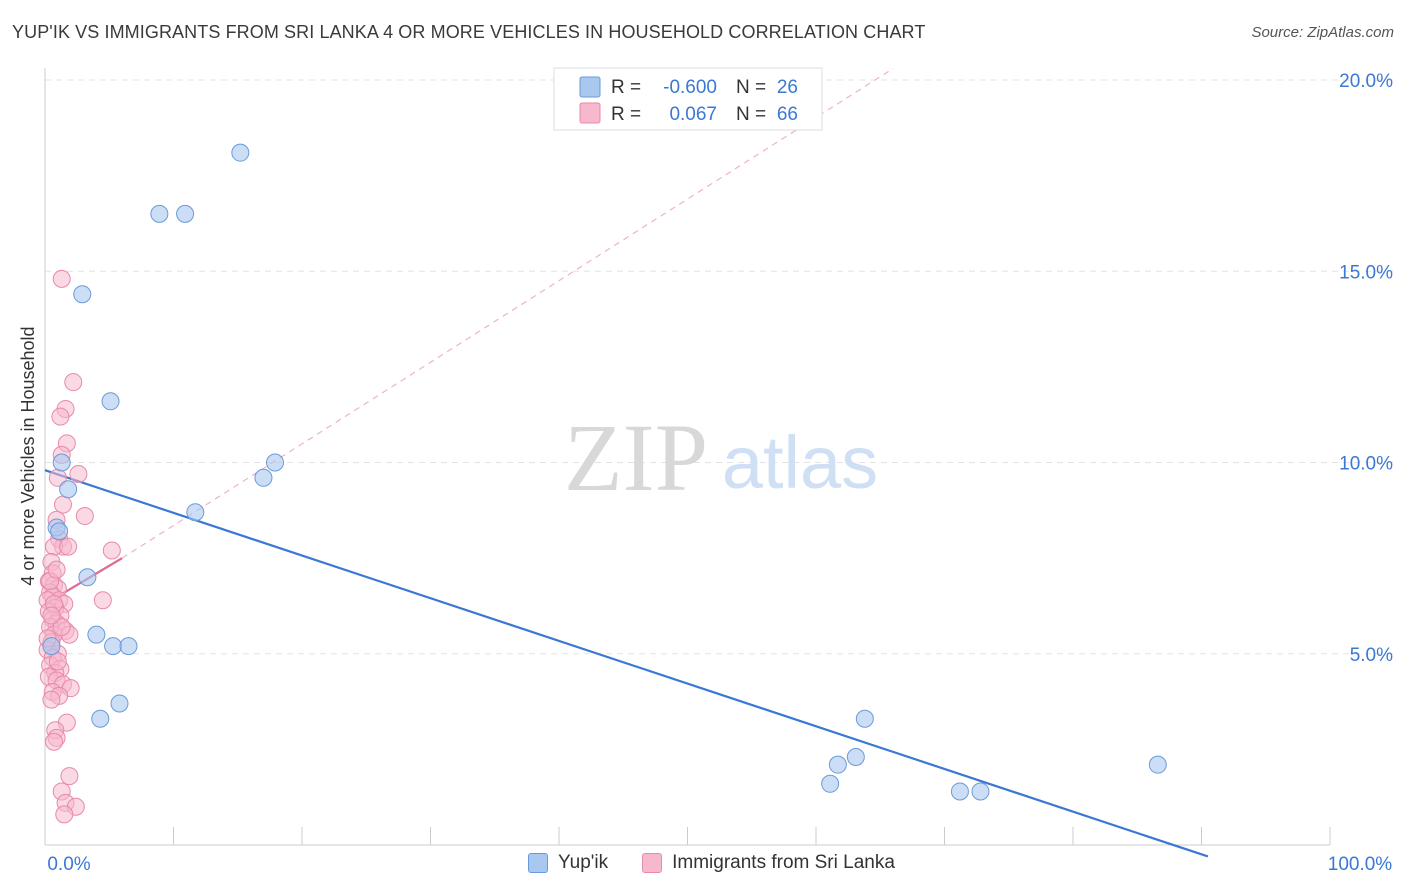 The height and width of the screenshot is (892, 1406). Describe the element at coordinates (636, 457) in the screenshot. I see `watermark-zip: ZIP` at that location.